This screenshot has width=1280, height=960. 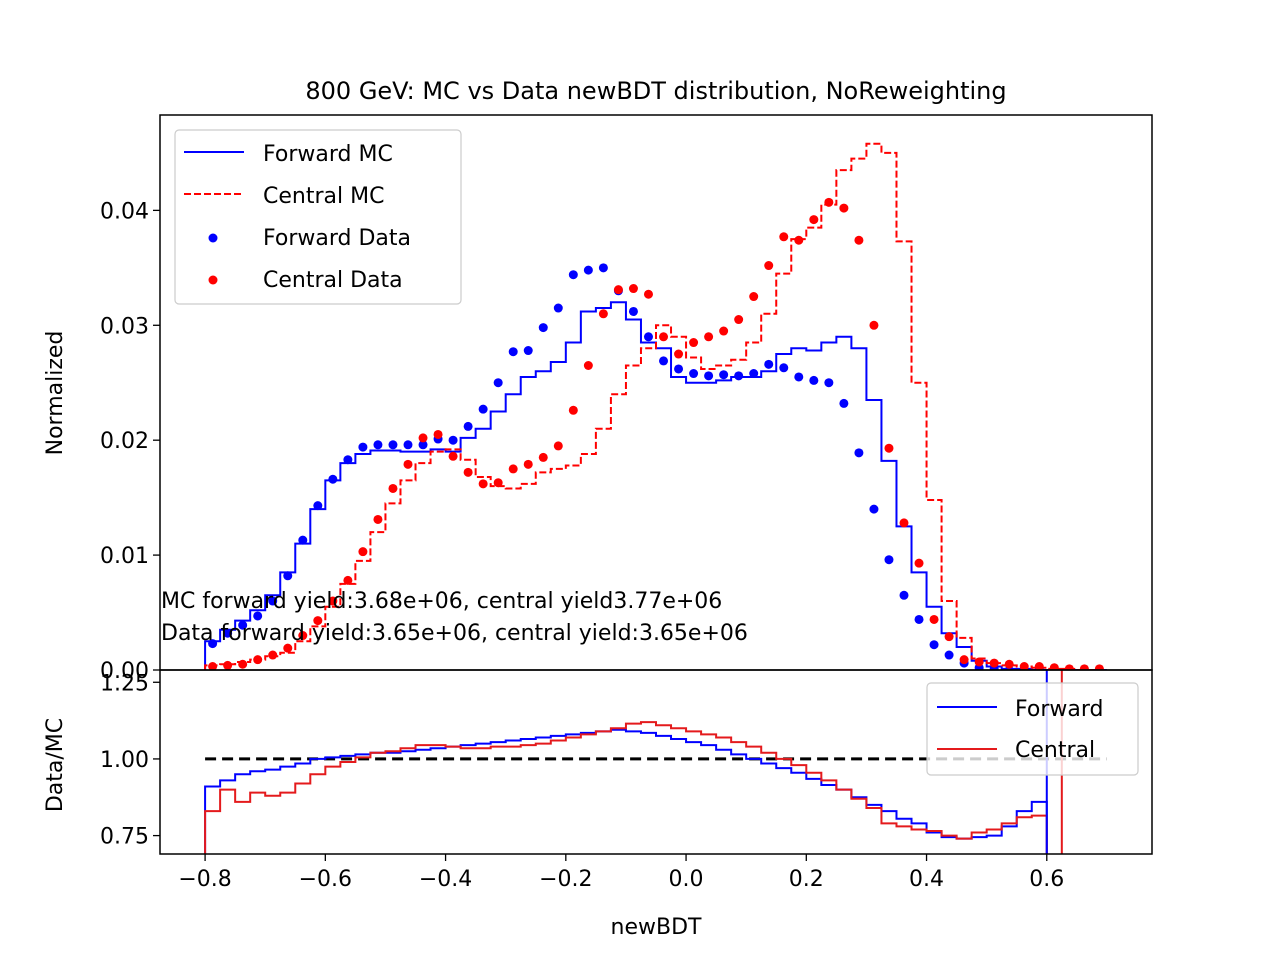 I want to click on forward-ratio-line, so click(x=626, y=791).